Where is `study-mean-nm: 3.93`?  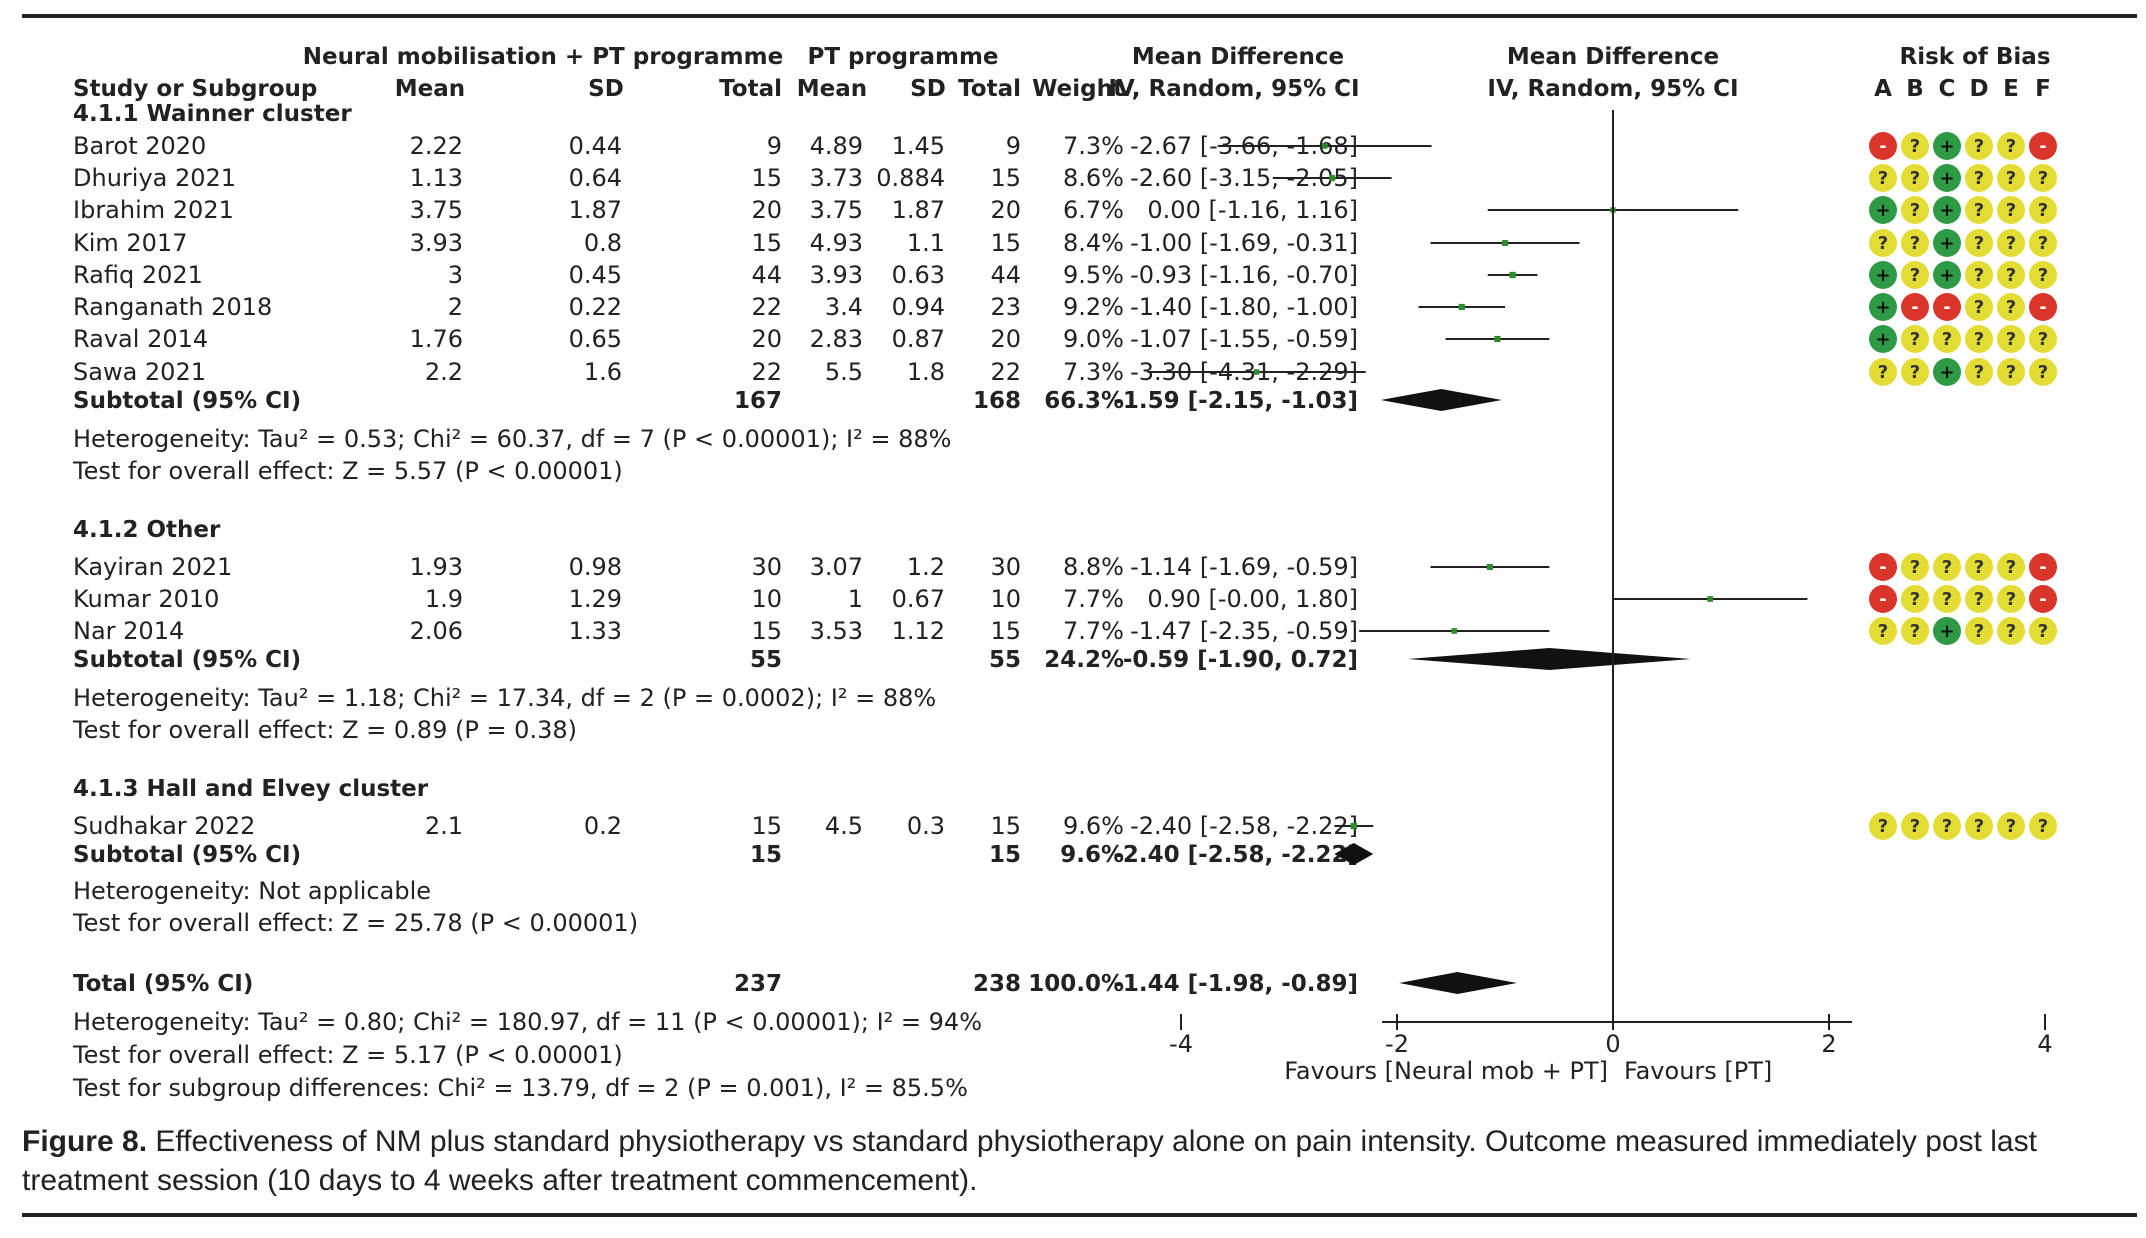
study-mean-nm: 3.93 is located at coordinates (436, 243).